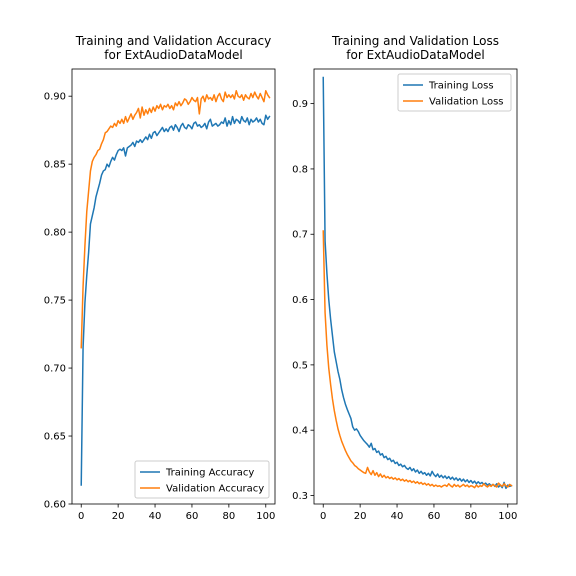  I want to click on y-tick-label: 0.5, so click(300, 365).